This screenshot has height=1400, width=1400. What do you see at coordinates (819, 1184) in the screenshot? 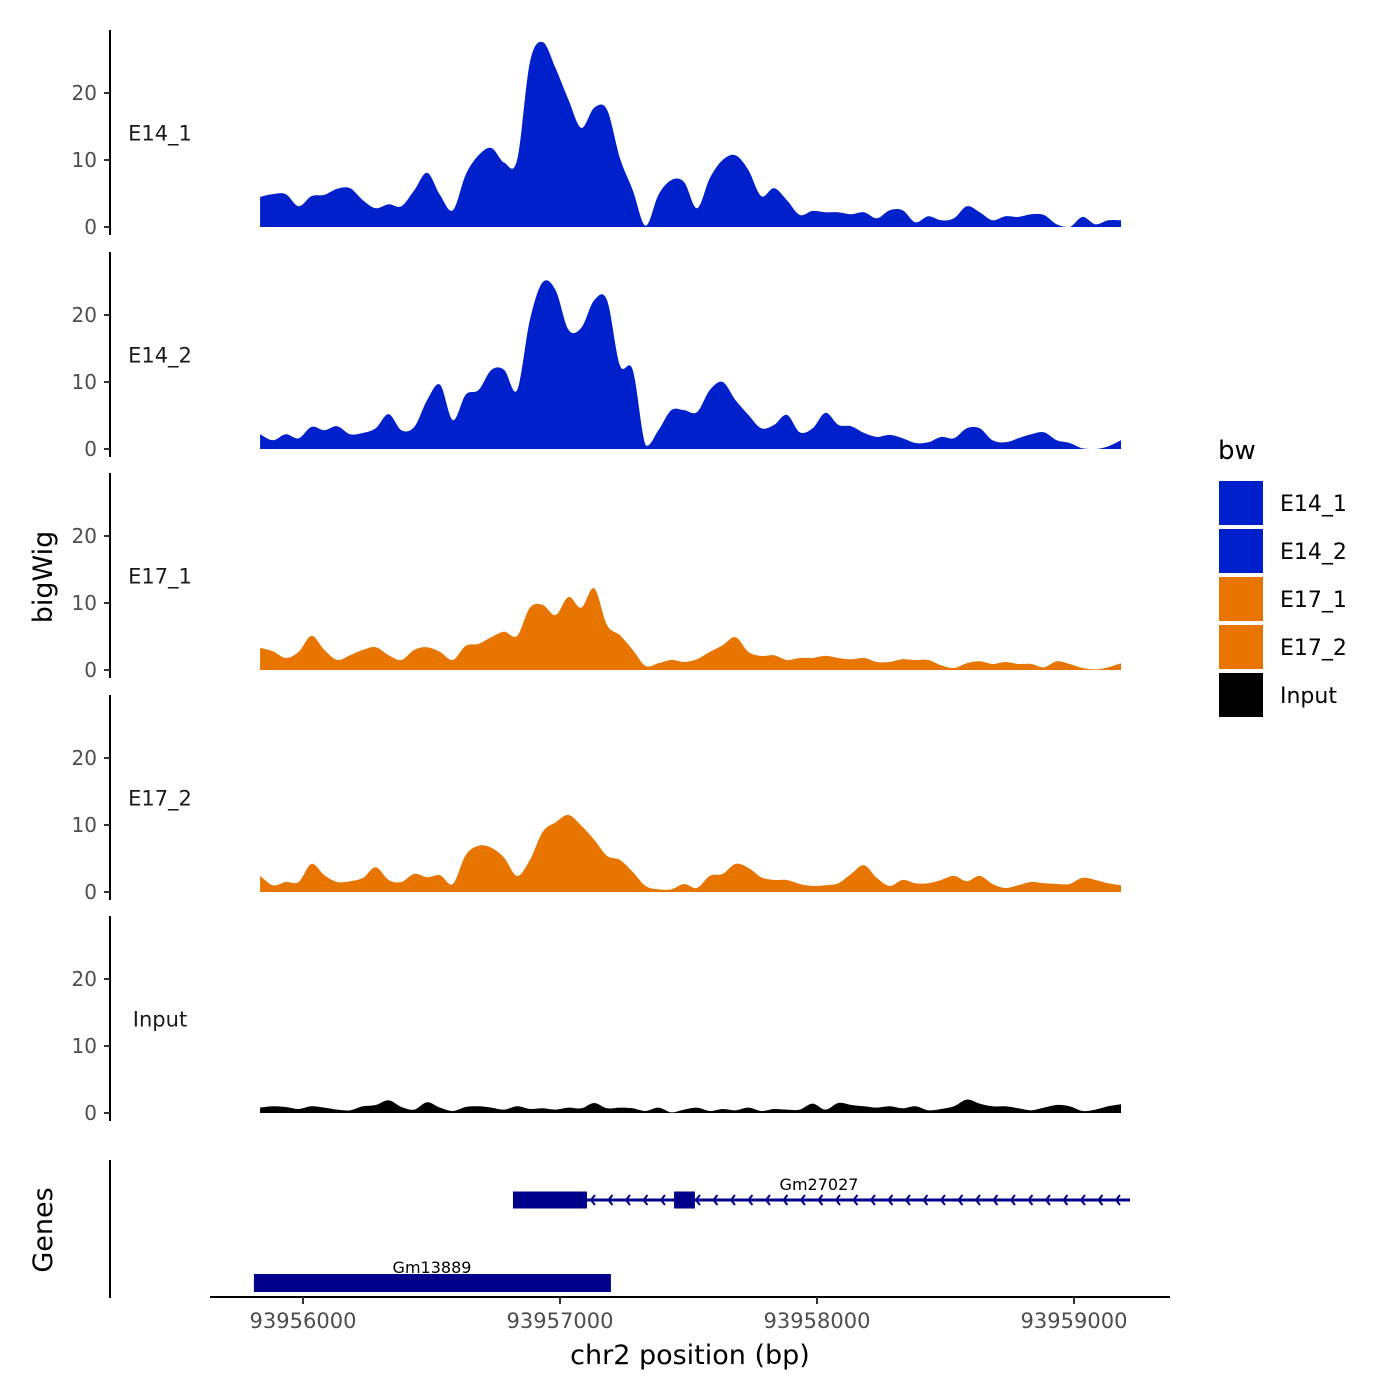
I see `gene-label: Gm27027` at bounding box center [819, 1184].